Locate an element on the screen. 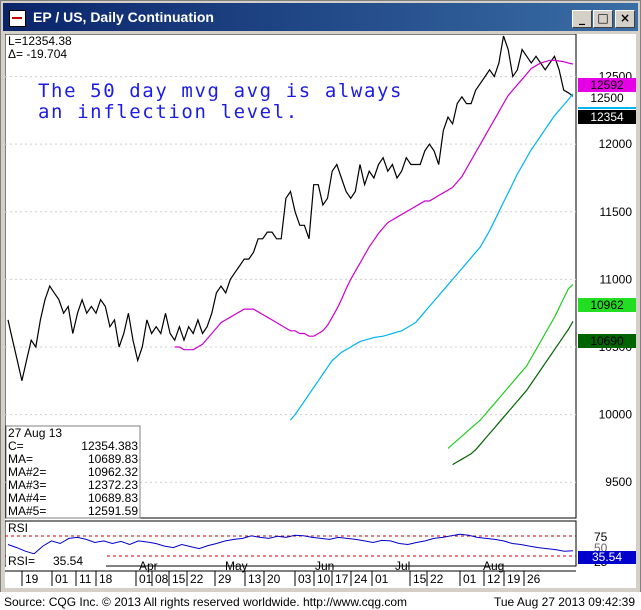 The width and height of the screenshot is (641, 610). y-tick-label: 10000 is located at coordinates (616, 415).